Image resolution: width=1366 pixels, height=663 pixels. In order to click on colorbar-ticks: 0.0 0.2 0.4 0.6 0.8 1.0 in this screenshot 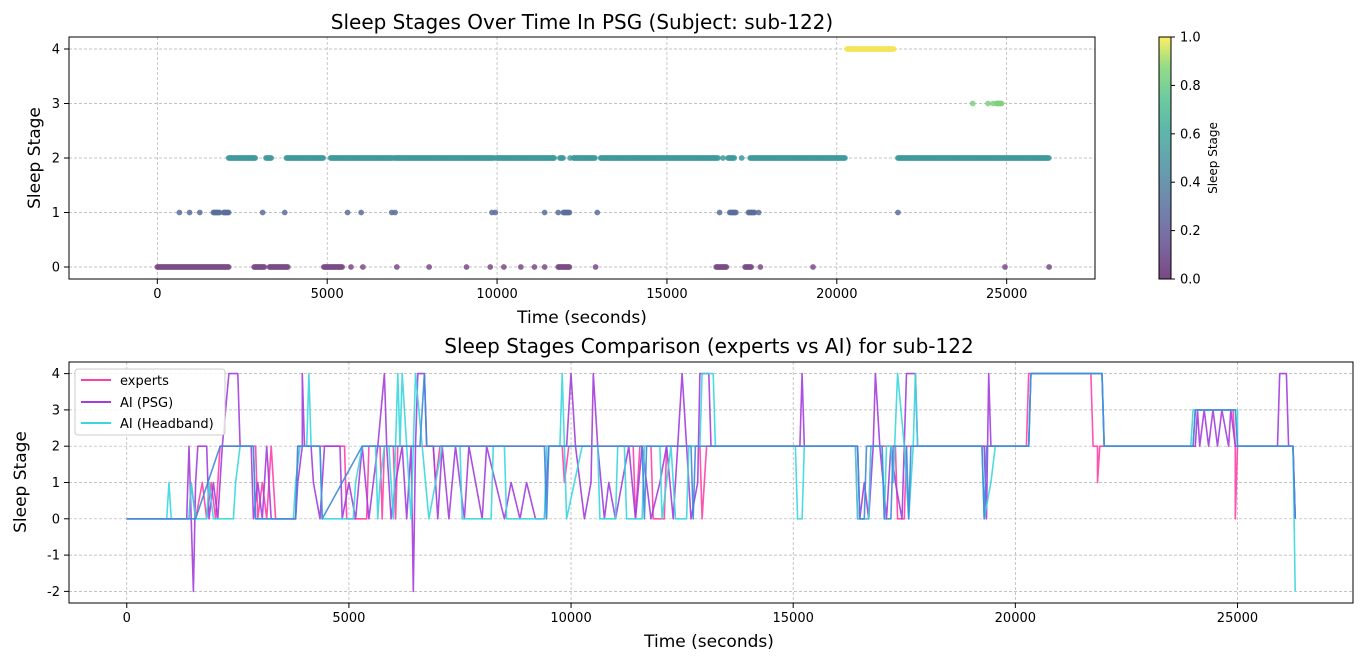, I will do `click(1186, 159)`.